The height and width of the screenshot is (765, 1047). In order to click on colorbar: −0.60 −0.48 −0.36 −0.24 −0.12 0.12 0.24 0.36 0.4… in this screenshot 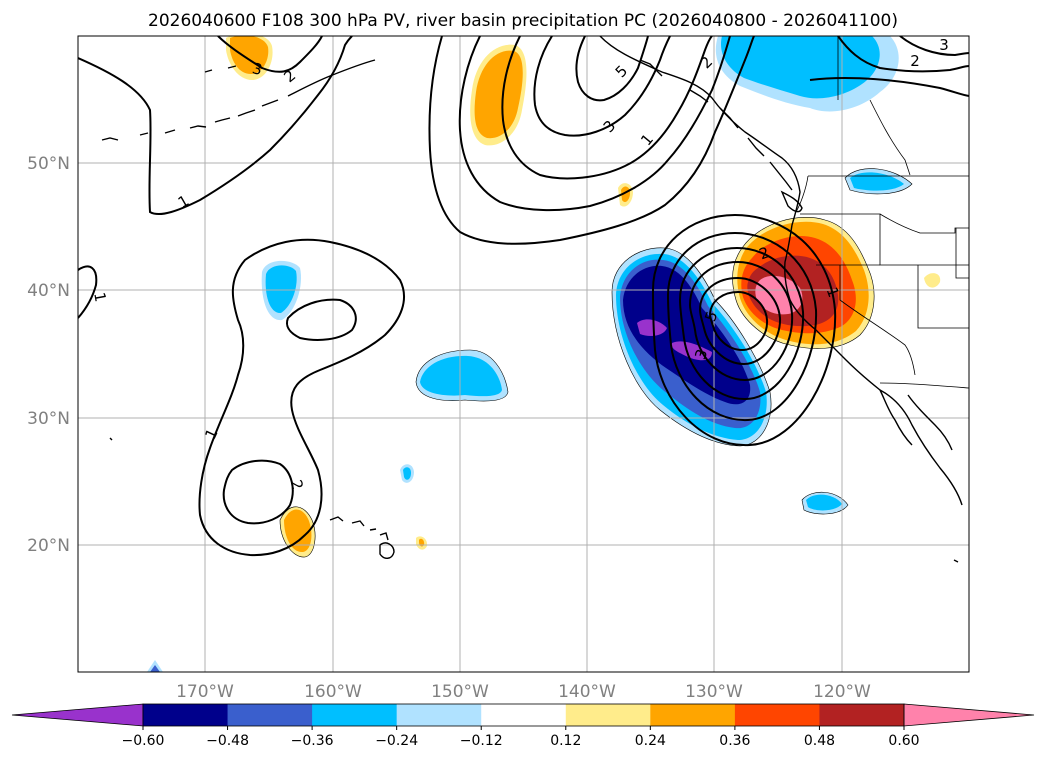, I will do `click(523, 726)`.